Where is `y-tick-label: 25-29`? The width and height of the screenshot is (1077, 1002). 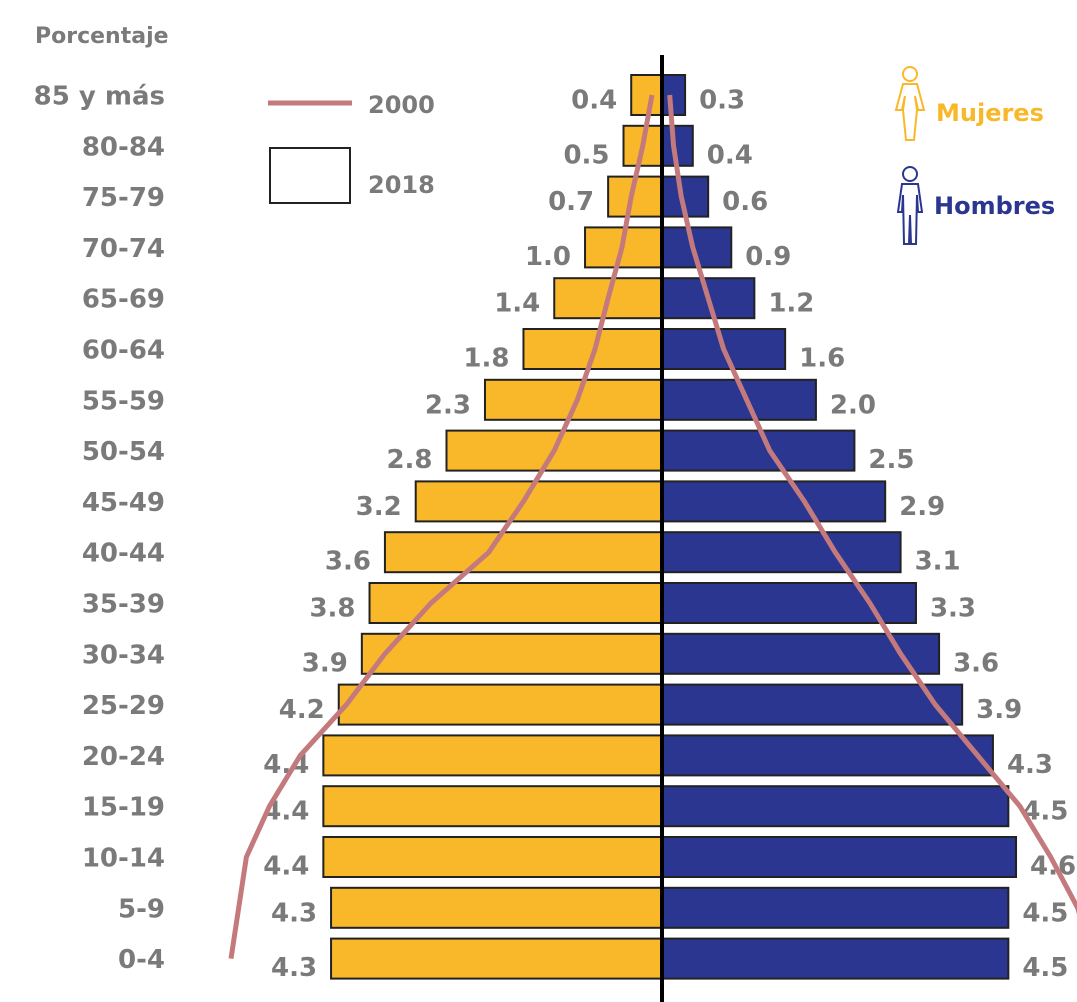
y-tick-label: 25-29 is located at coordinates (123, 706).